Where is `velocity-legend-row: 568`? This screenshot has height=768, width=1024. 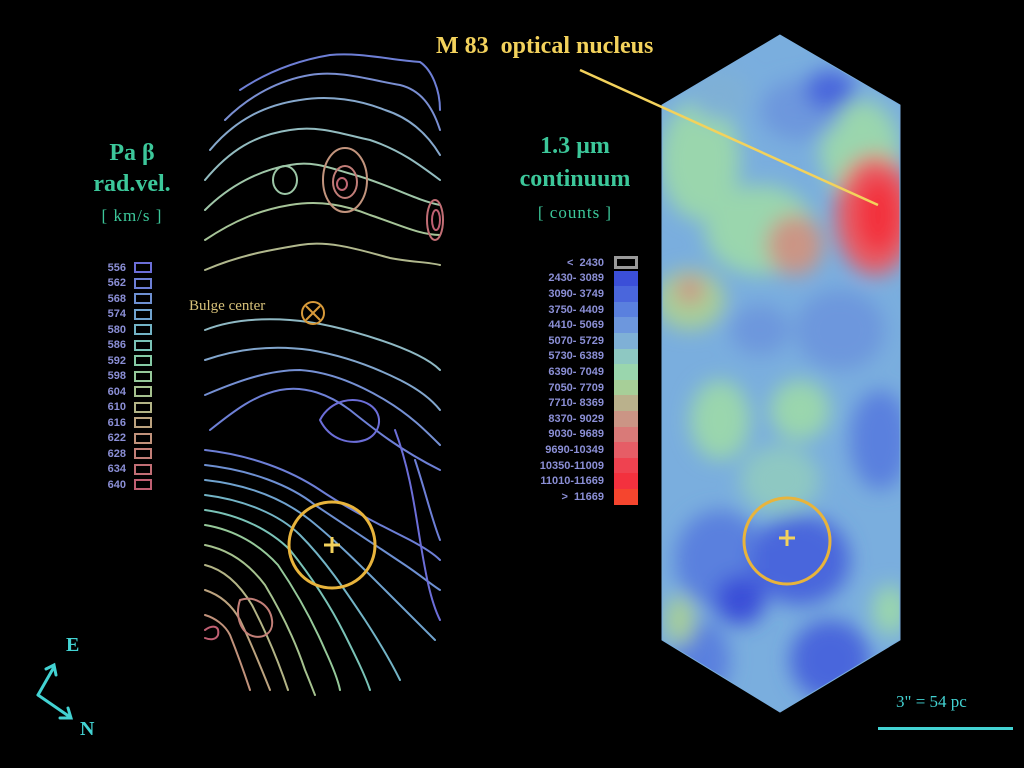
velocity-legend-row: 568 is located at coordinates (120, 299).